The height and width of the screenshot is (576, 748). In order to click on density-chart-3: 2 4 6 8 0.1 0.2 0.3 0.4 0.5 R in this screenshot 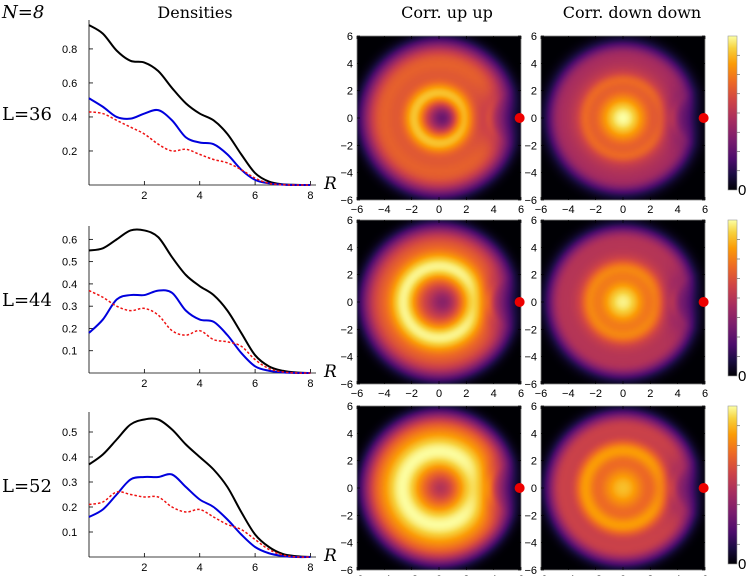, I will do `click(199, 493)`.